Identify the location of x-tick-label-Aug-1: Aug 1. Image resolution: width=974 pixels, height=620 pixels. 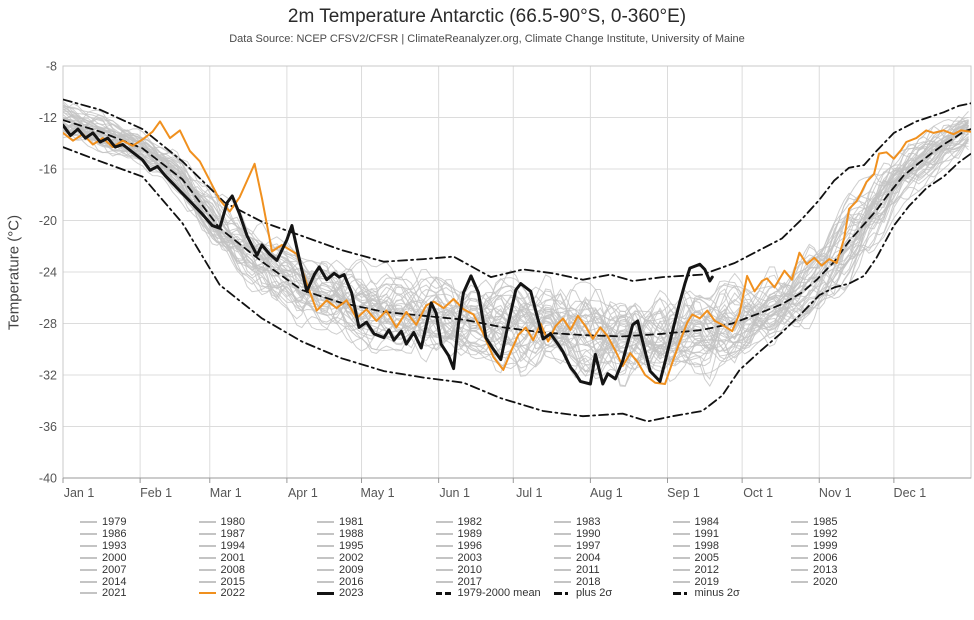
(606, 493).